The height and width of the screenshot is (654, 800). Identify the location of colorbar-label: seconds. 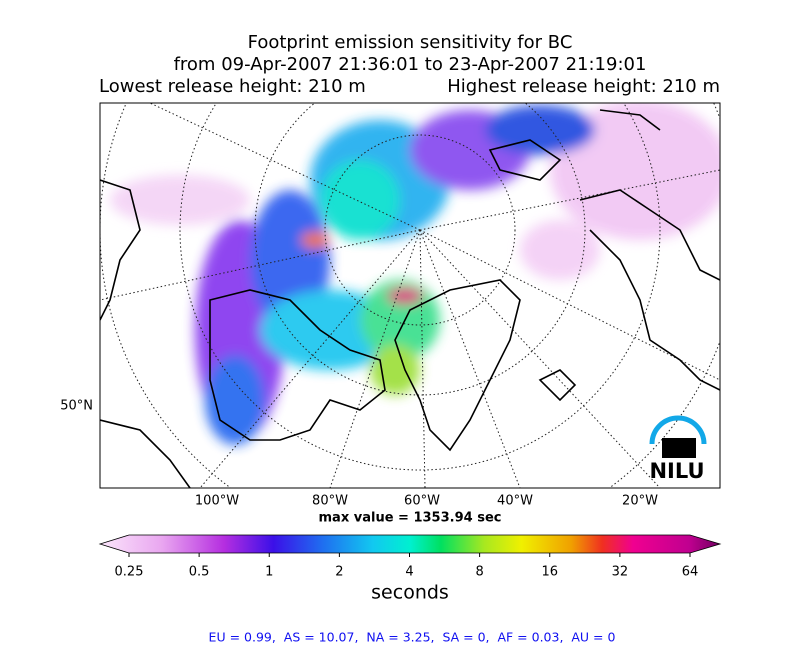
(410, 593).